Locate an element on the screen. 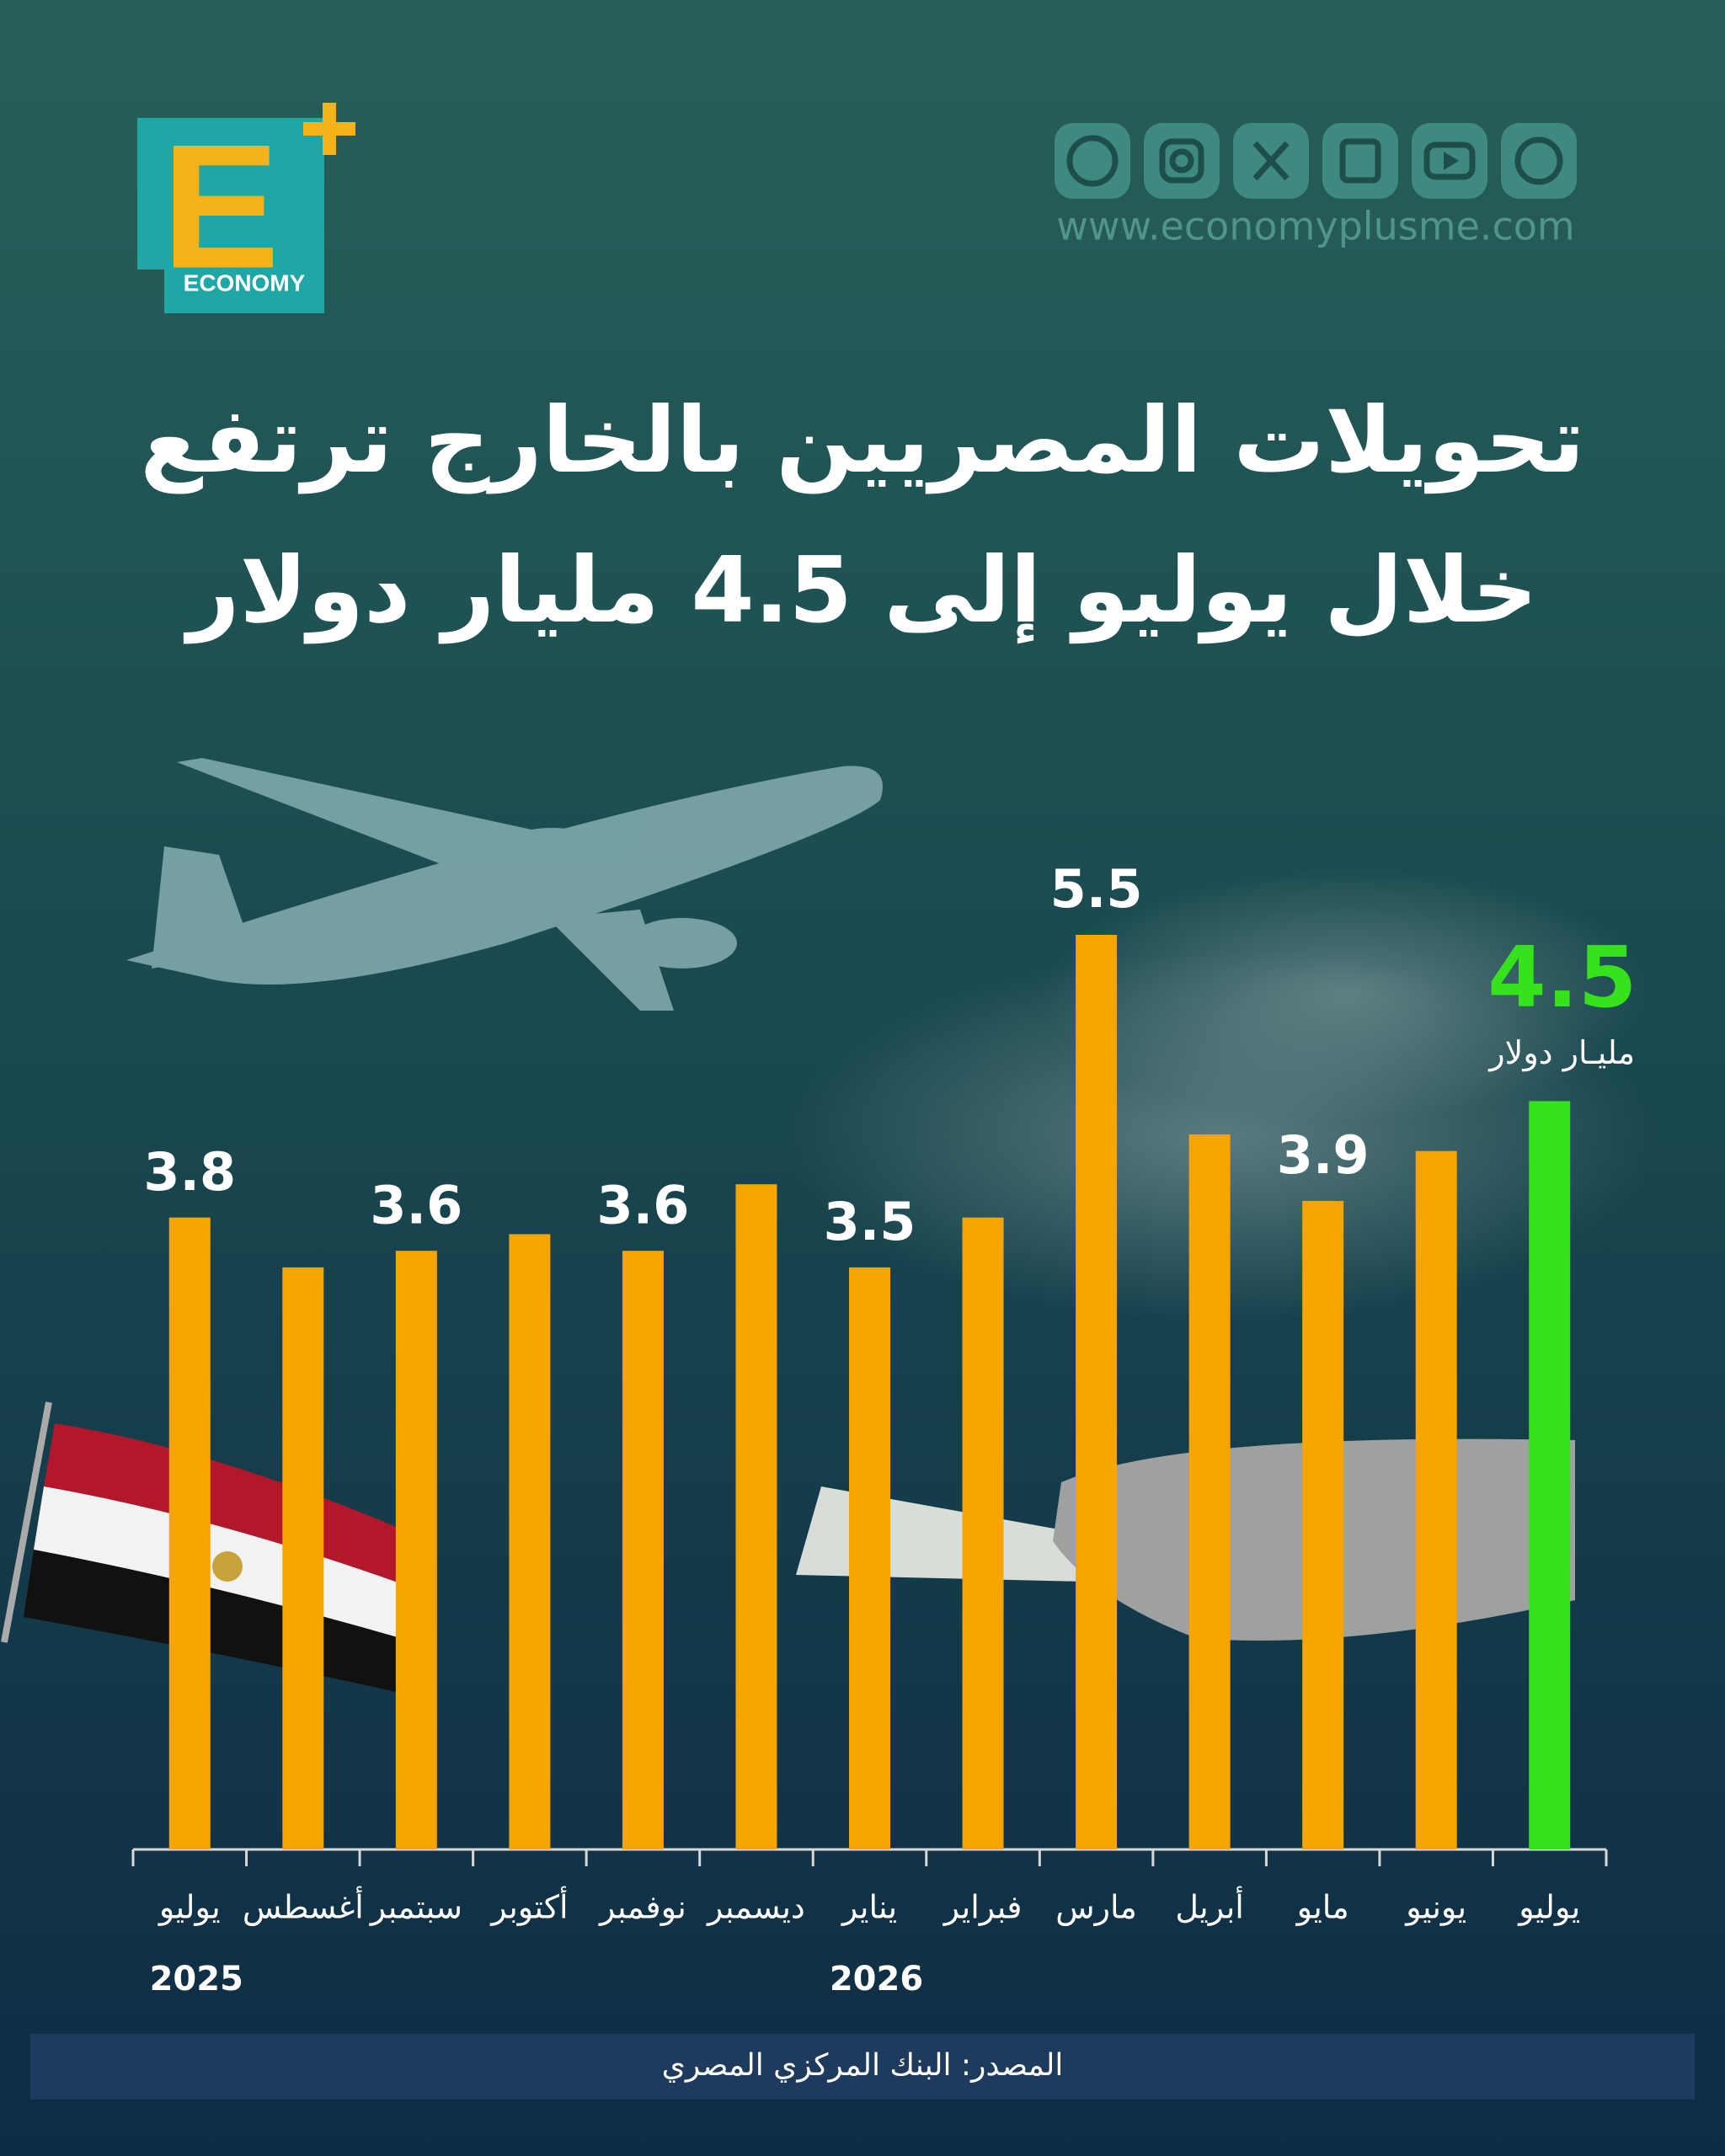  website: www.economyplusme.com is located at coordinates (1315, 227).